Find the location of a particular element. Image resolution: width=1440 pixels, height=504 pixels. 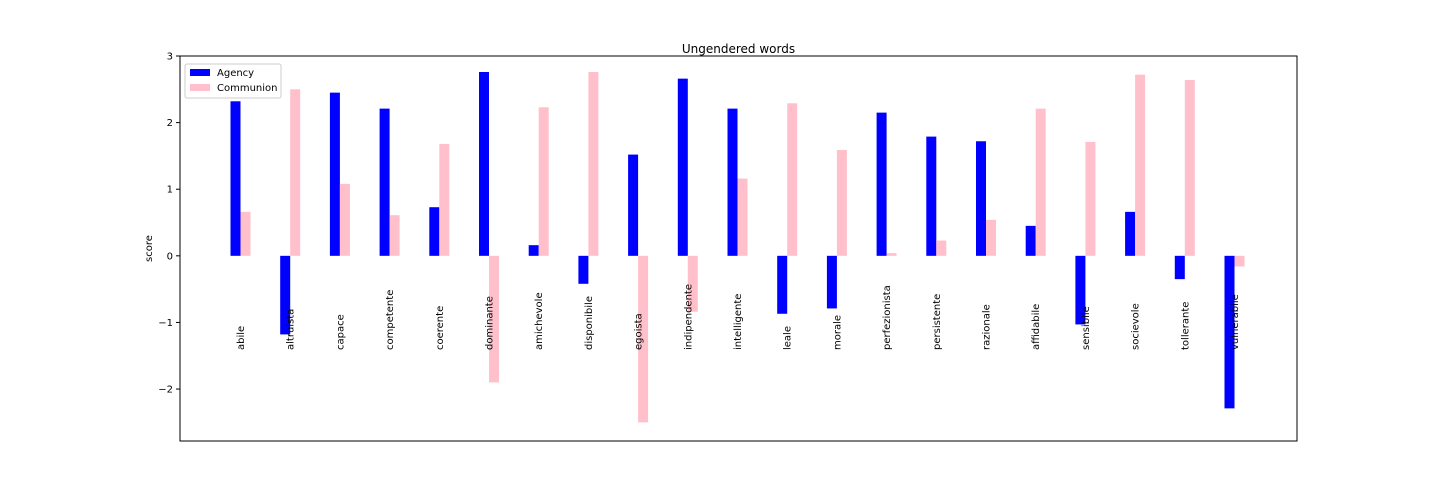

x-tick-label: indipendente is located at coordinates (688, 317).